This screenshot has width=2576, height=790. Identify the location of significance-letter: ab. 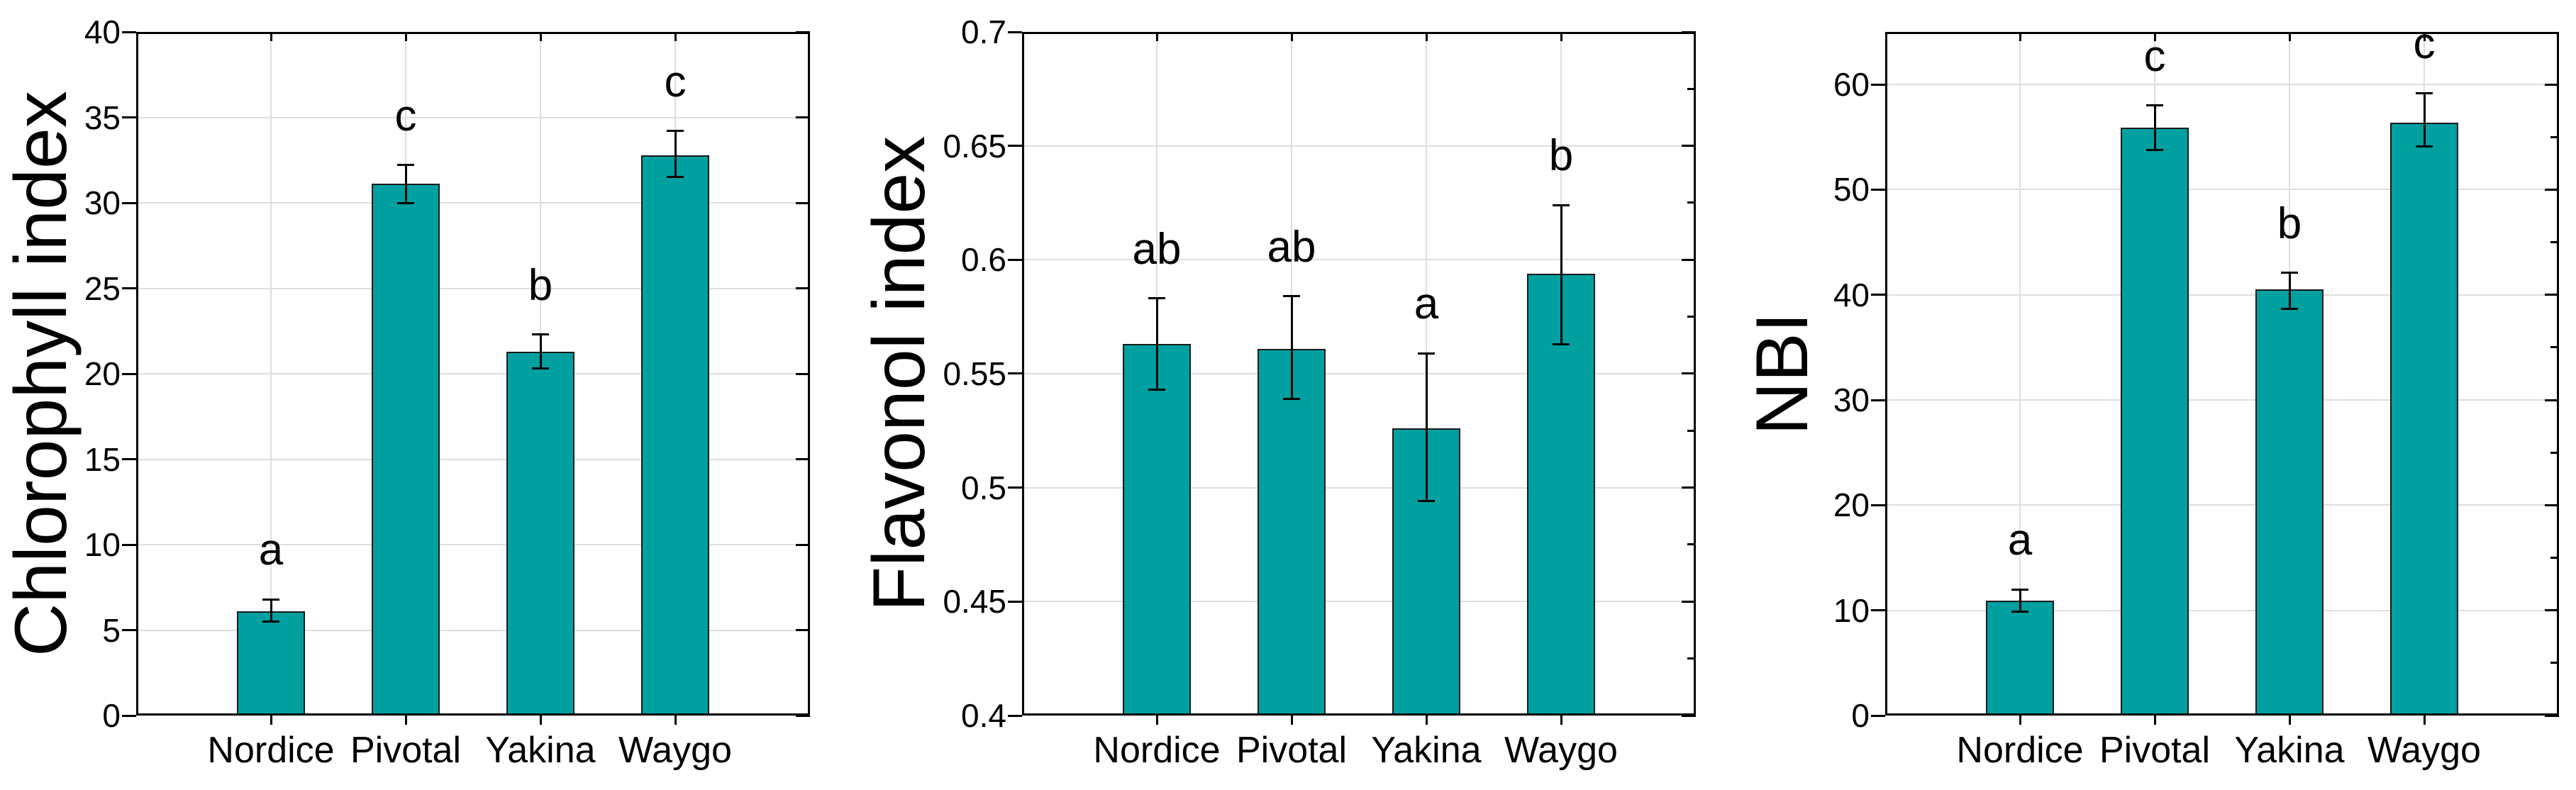
(1291, 247).